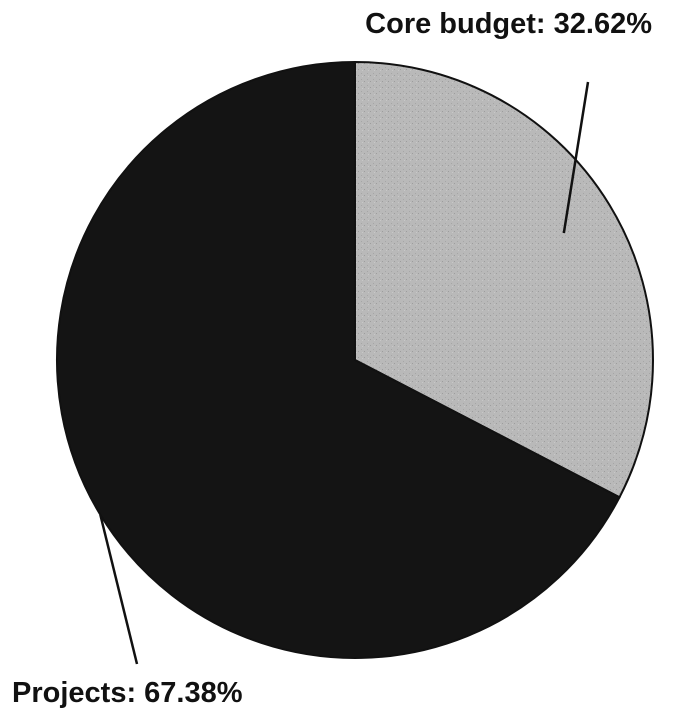 The image size is (673, 714). Describe the element at coordinates (576, 157) in the screenshot. I see `leader-line-core-budget` at that location.